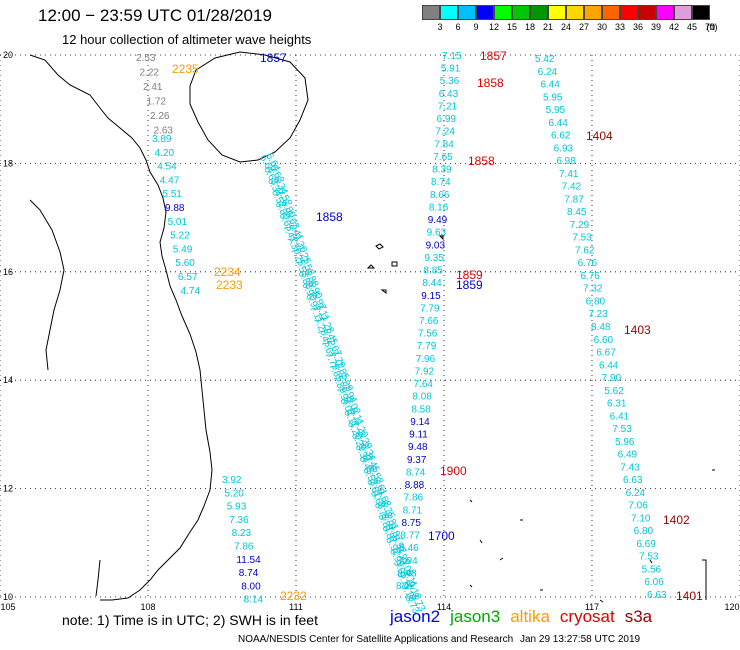 The height and width of the screenshot is (650, 740). I want to click on swh-value: 5.36, so click(450, 81).